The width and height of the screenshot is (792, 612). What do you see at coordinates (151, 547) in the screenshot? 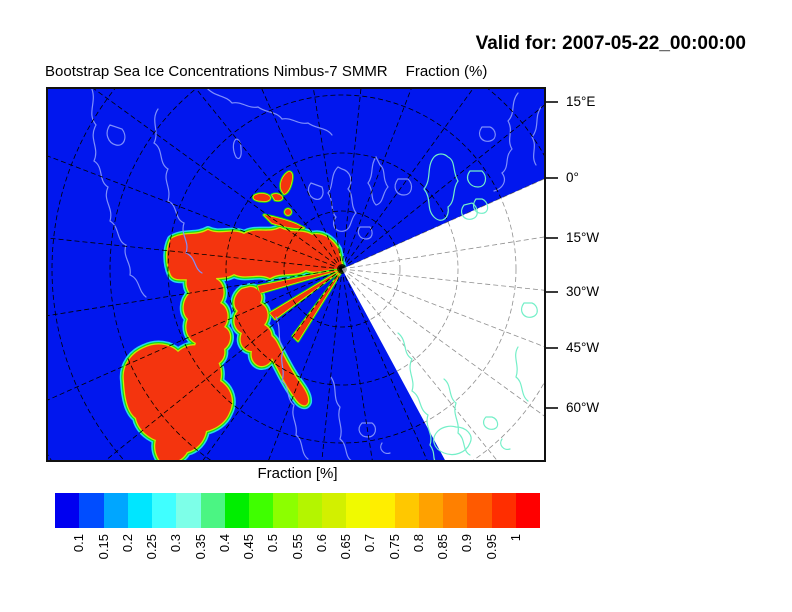
I see `colorbar-tick-label: 0.25` at bounding box center [151, 547].